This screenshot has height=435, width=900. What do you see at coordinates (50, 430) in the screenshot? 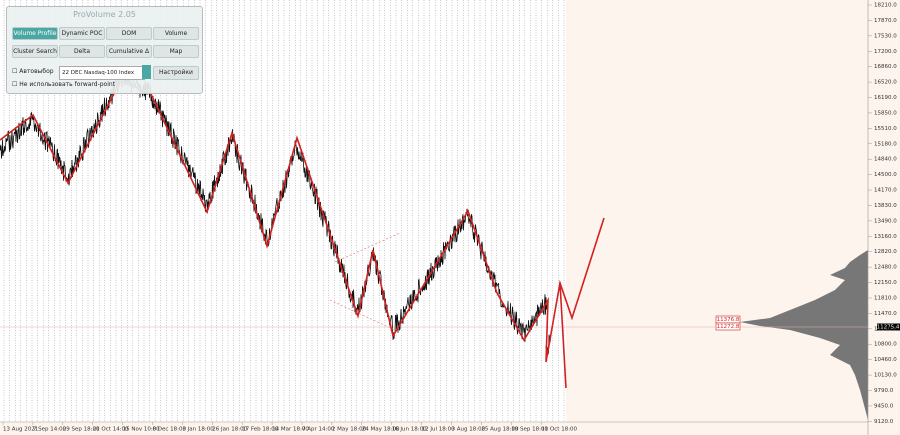
I see `time-label: 7 Sep 14:00` at bounding box center [50, 430].